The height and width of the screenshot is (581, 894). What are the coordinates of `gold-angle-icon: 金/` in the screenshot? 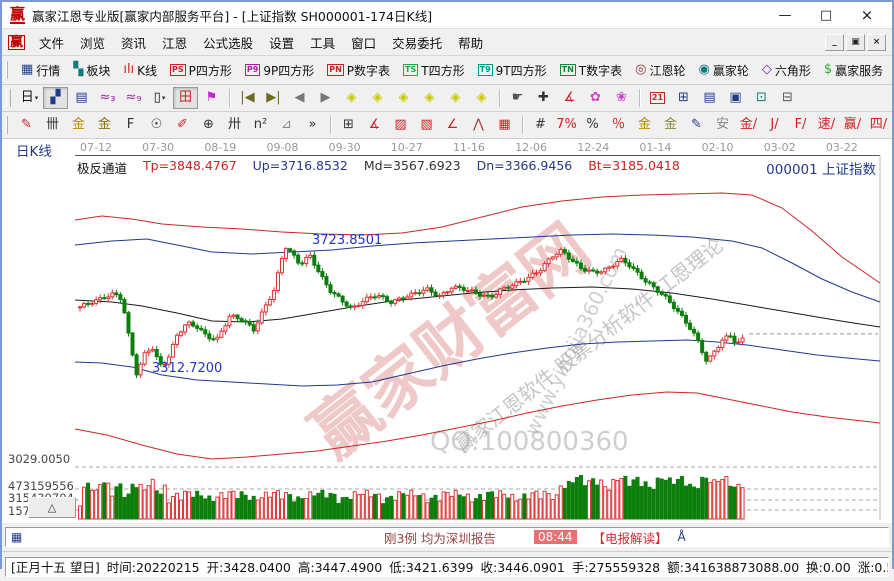 It's located at (748, 124).